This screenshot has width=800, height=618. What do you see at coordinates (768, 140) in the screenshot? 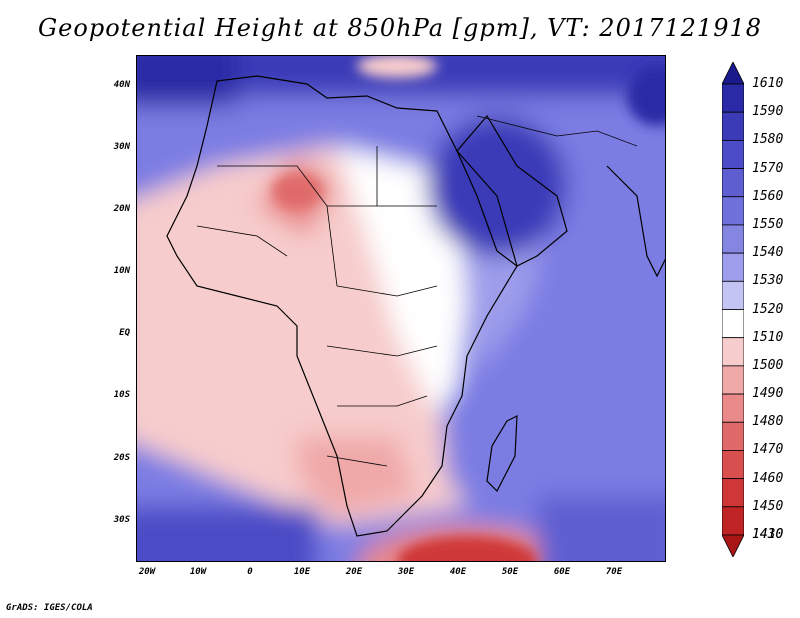
I see `colorbar-label-1580: 1580` at bounding box center [768, 140].